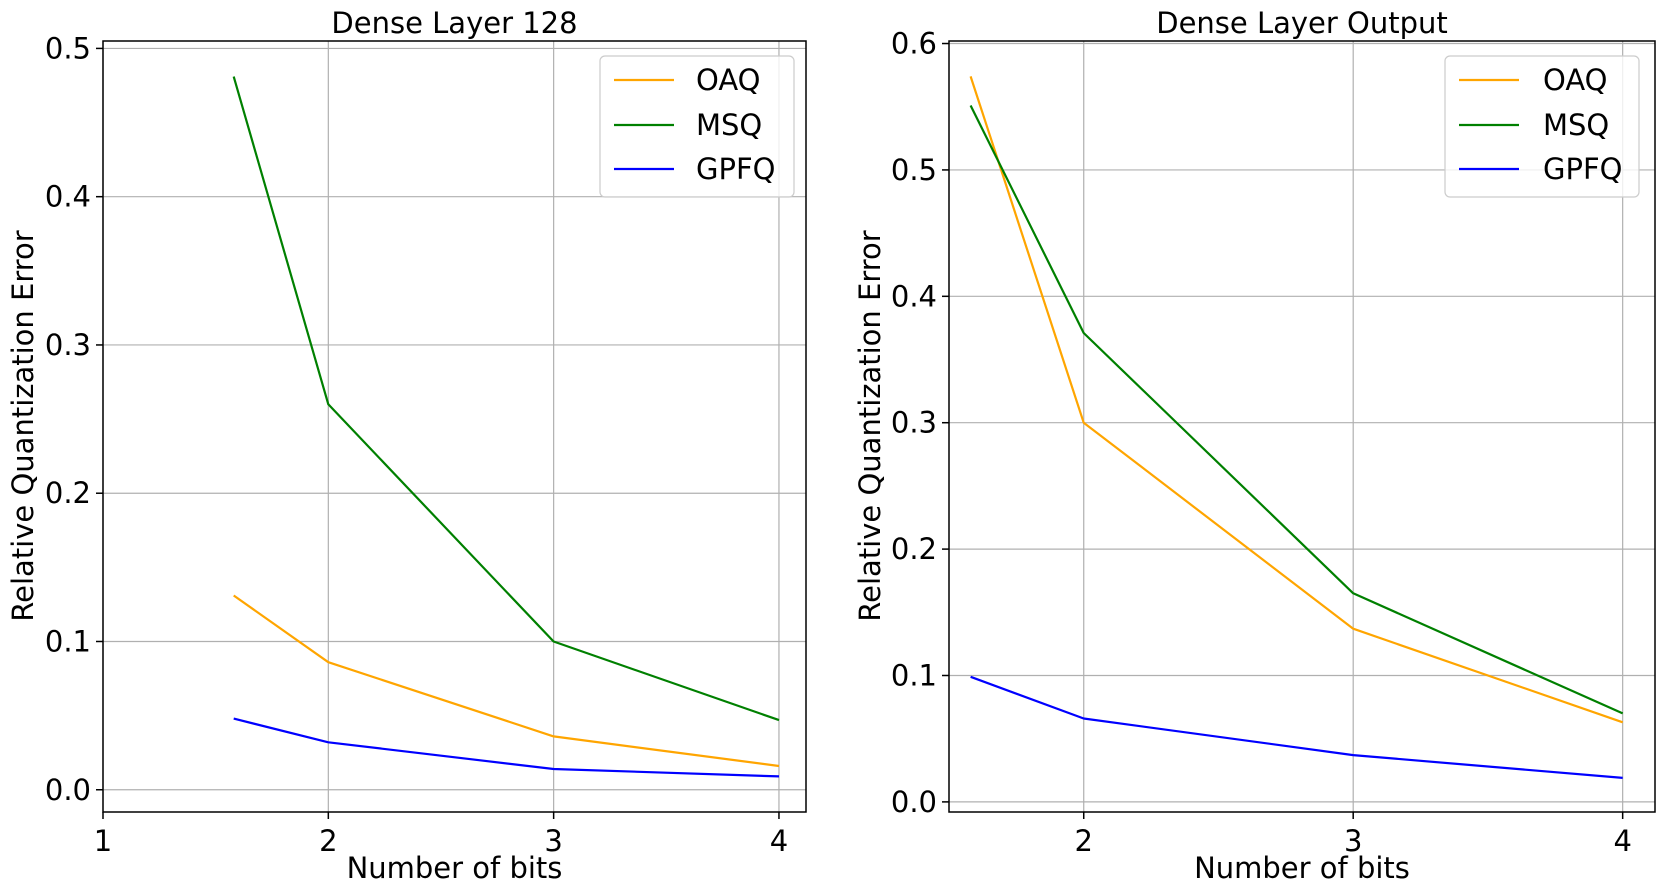 The width and height of the screenshot is (1662, 894). What do you see at coordinates (914, 296) in the screenshot?
I see `right-y-tick-label: 0.4` at bounding box center [914, 296].